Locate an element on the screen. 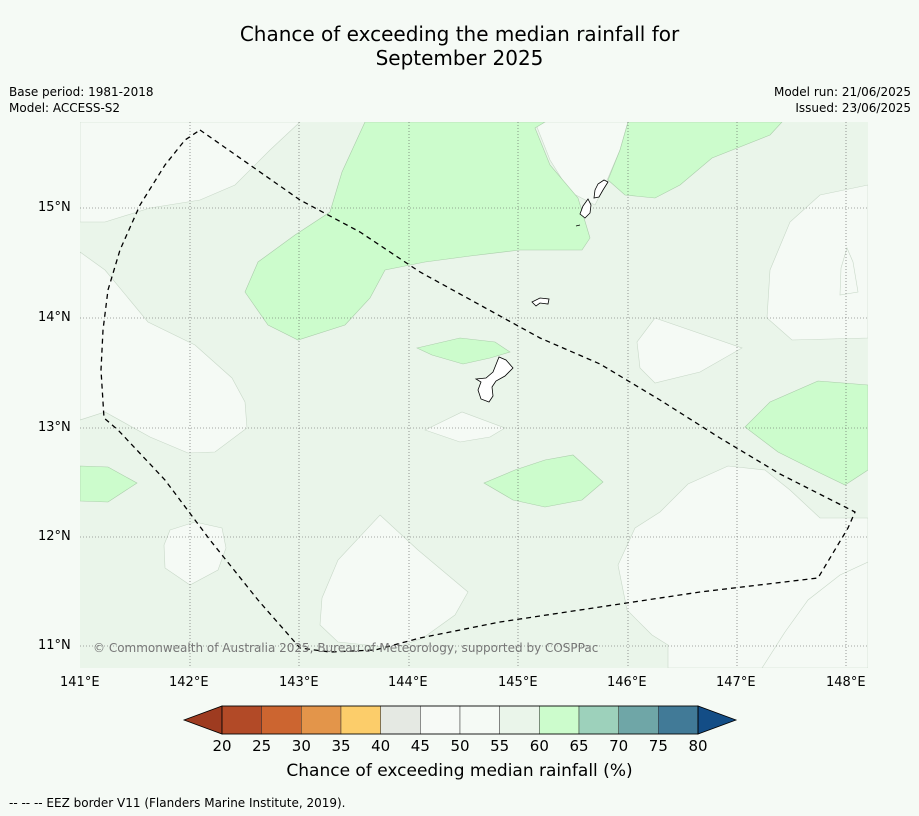  lon-label-147E: 147°E is located at coordinates (736, 682).